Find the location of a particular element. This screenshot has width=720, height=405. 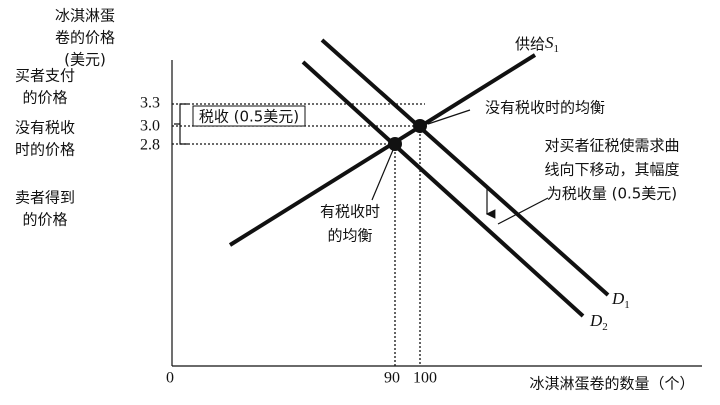

annotation: 线向下移动，其幅度 is located at coordinates (611, 170).